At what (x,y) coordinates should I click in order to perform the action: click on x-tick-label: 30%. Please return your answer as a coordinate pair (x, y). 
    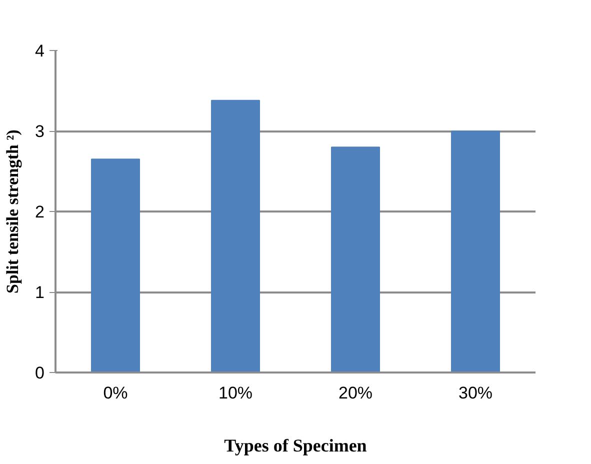
    Looking at the image, I should click on (475, 393).